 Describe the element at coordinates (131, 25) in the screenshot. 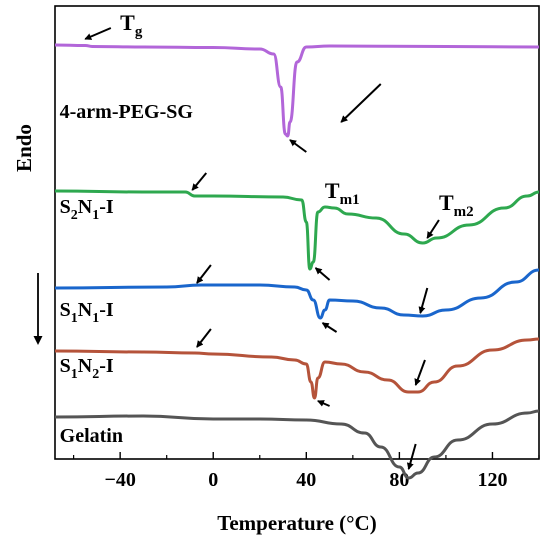

I see `transition-label: Tg` at that location.